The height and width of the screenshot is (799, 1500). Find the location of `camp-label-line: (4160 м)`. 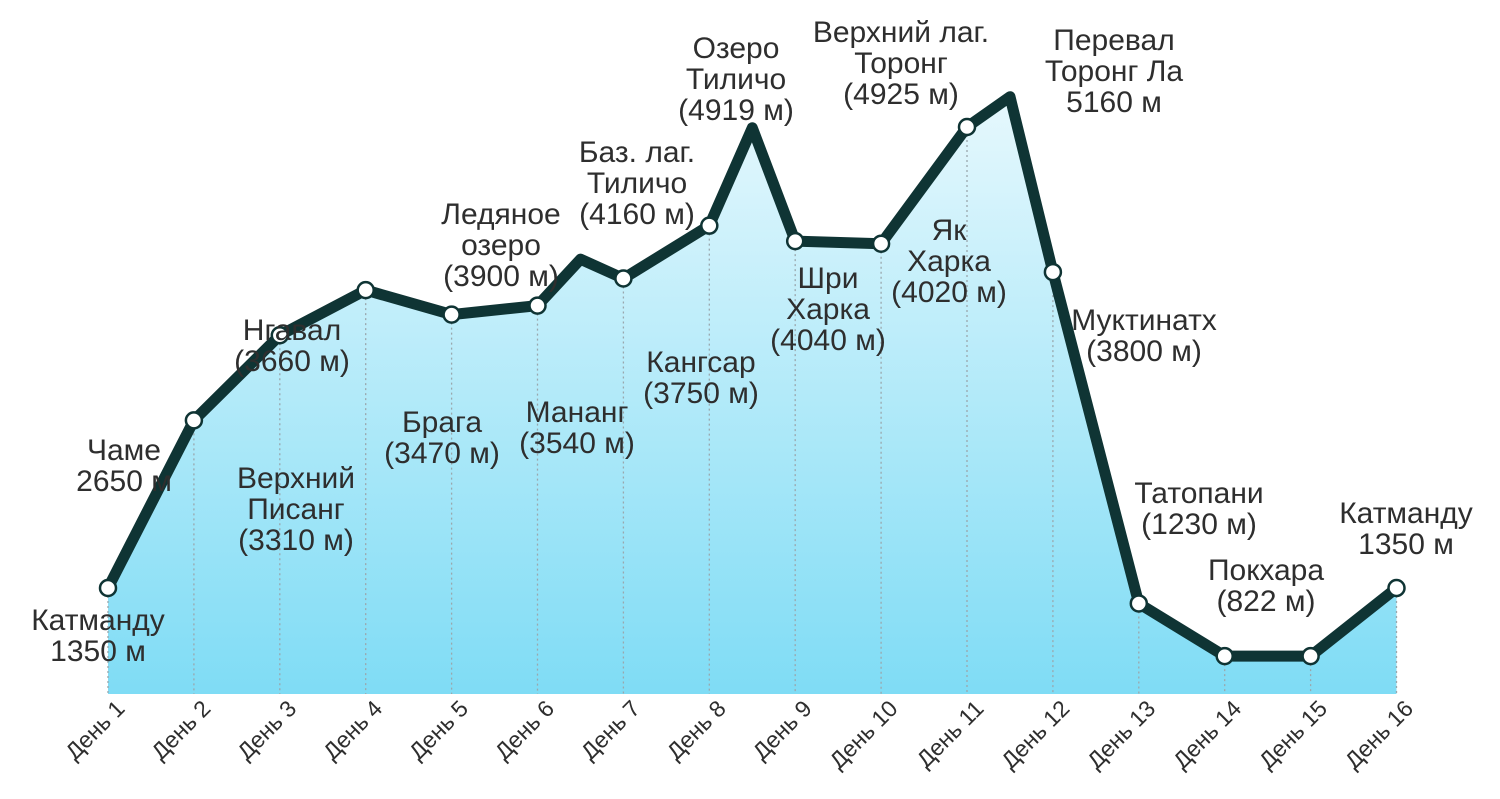

camp-label-line: (4160 м) is located at coordinates (637, 214).